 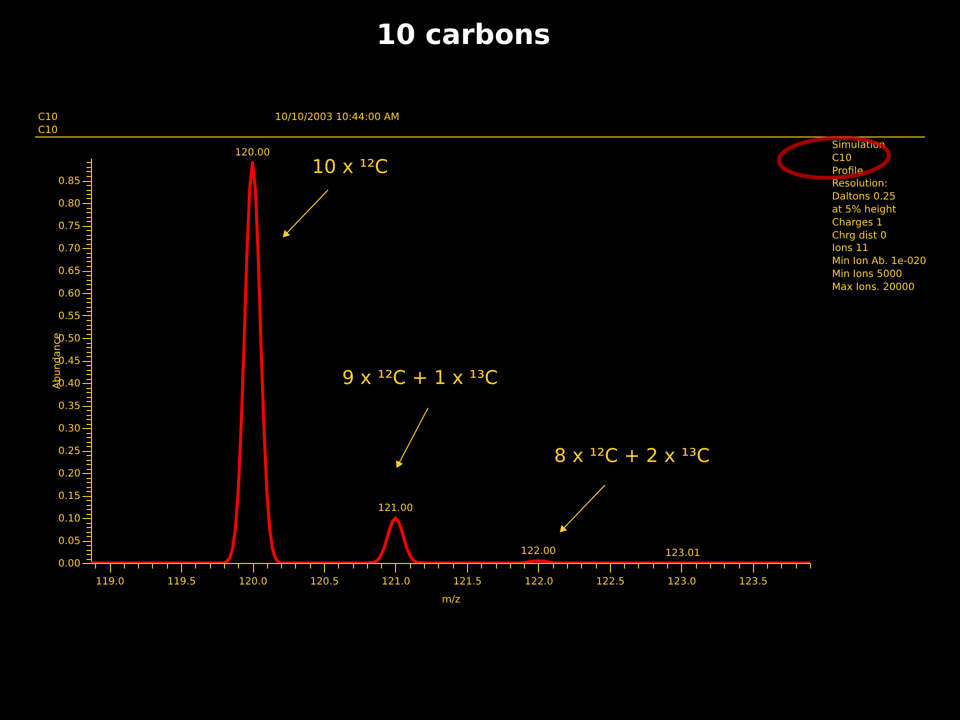 What do you see at coordinates (467, 582) in the screenshot?
I see `x-tick-label: 121.5` at bounding box center [467, 582].